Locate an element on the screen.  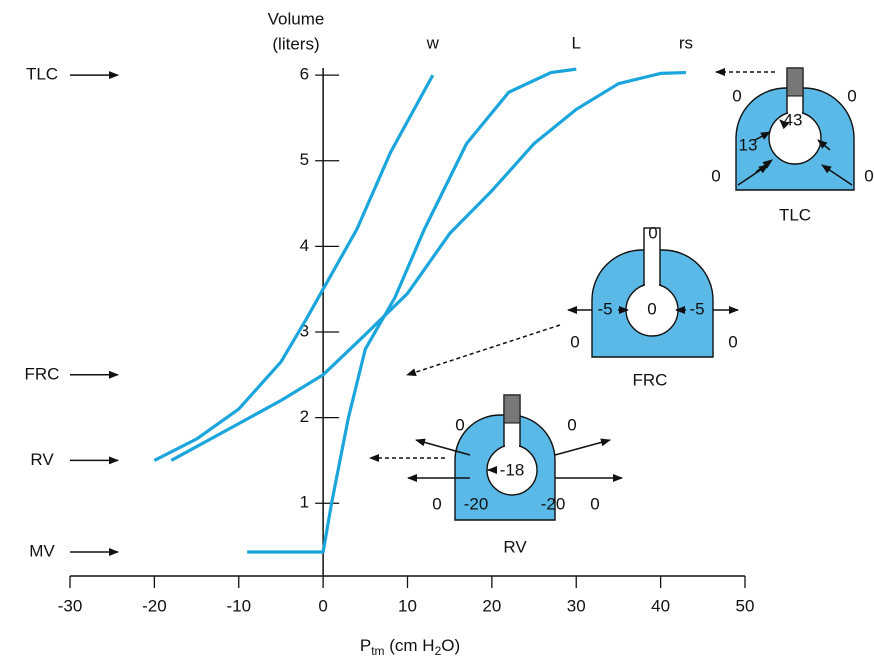
x-tick-label: 30 is located at coordinates (576, 605).